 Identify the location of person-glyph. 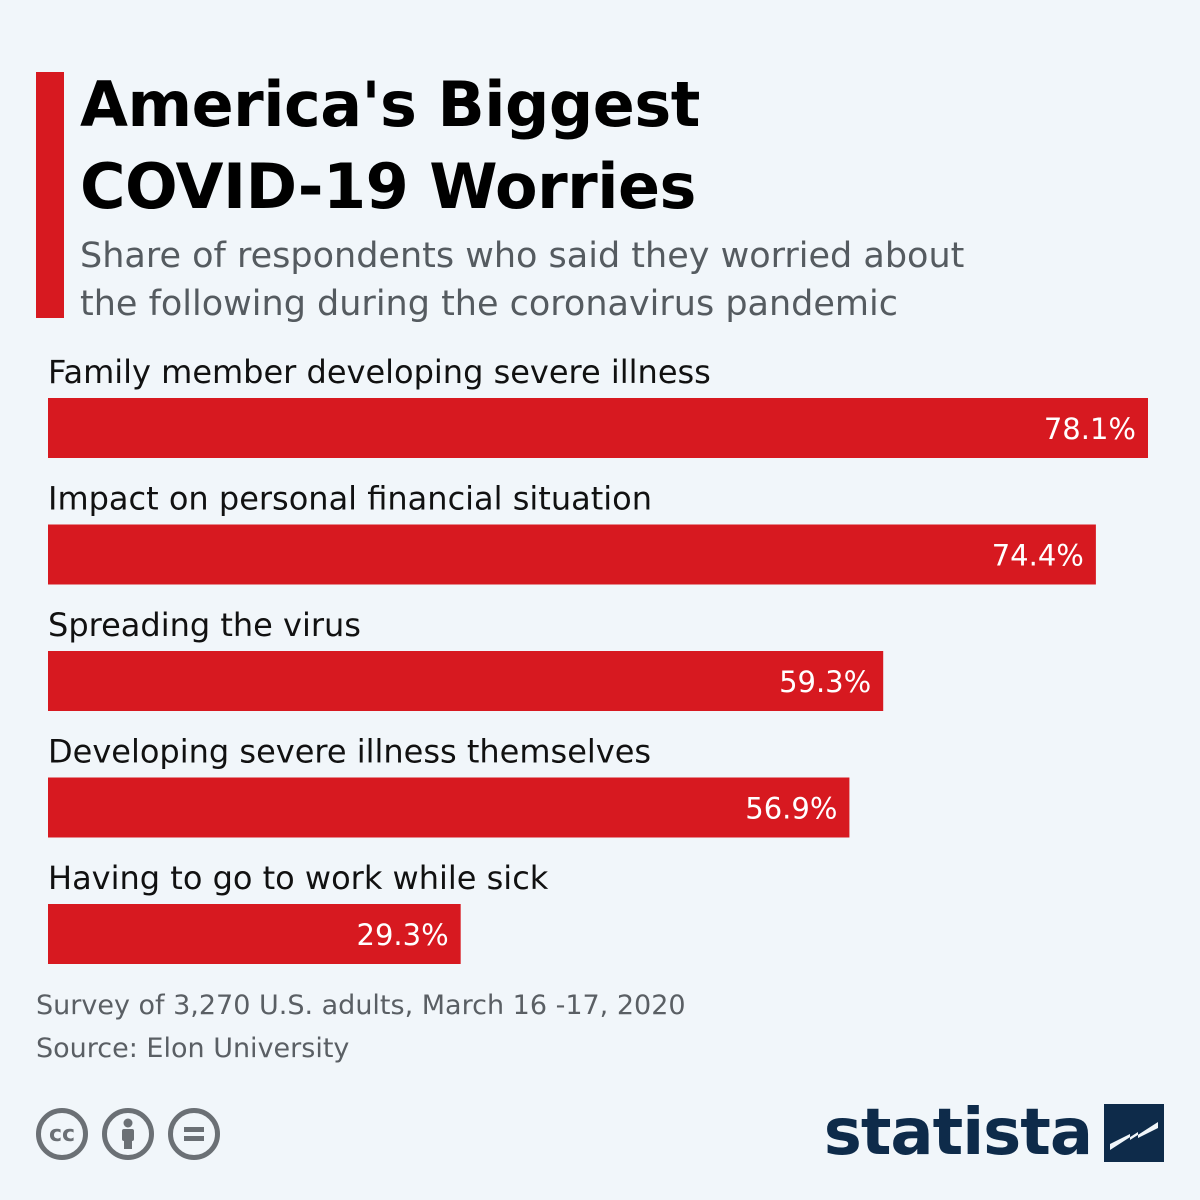
(128, 1133).